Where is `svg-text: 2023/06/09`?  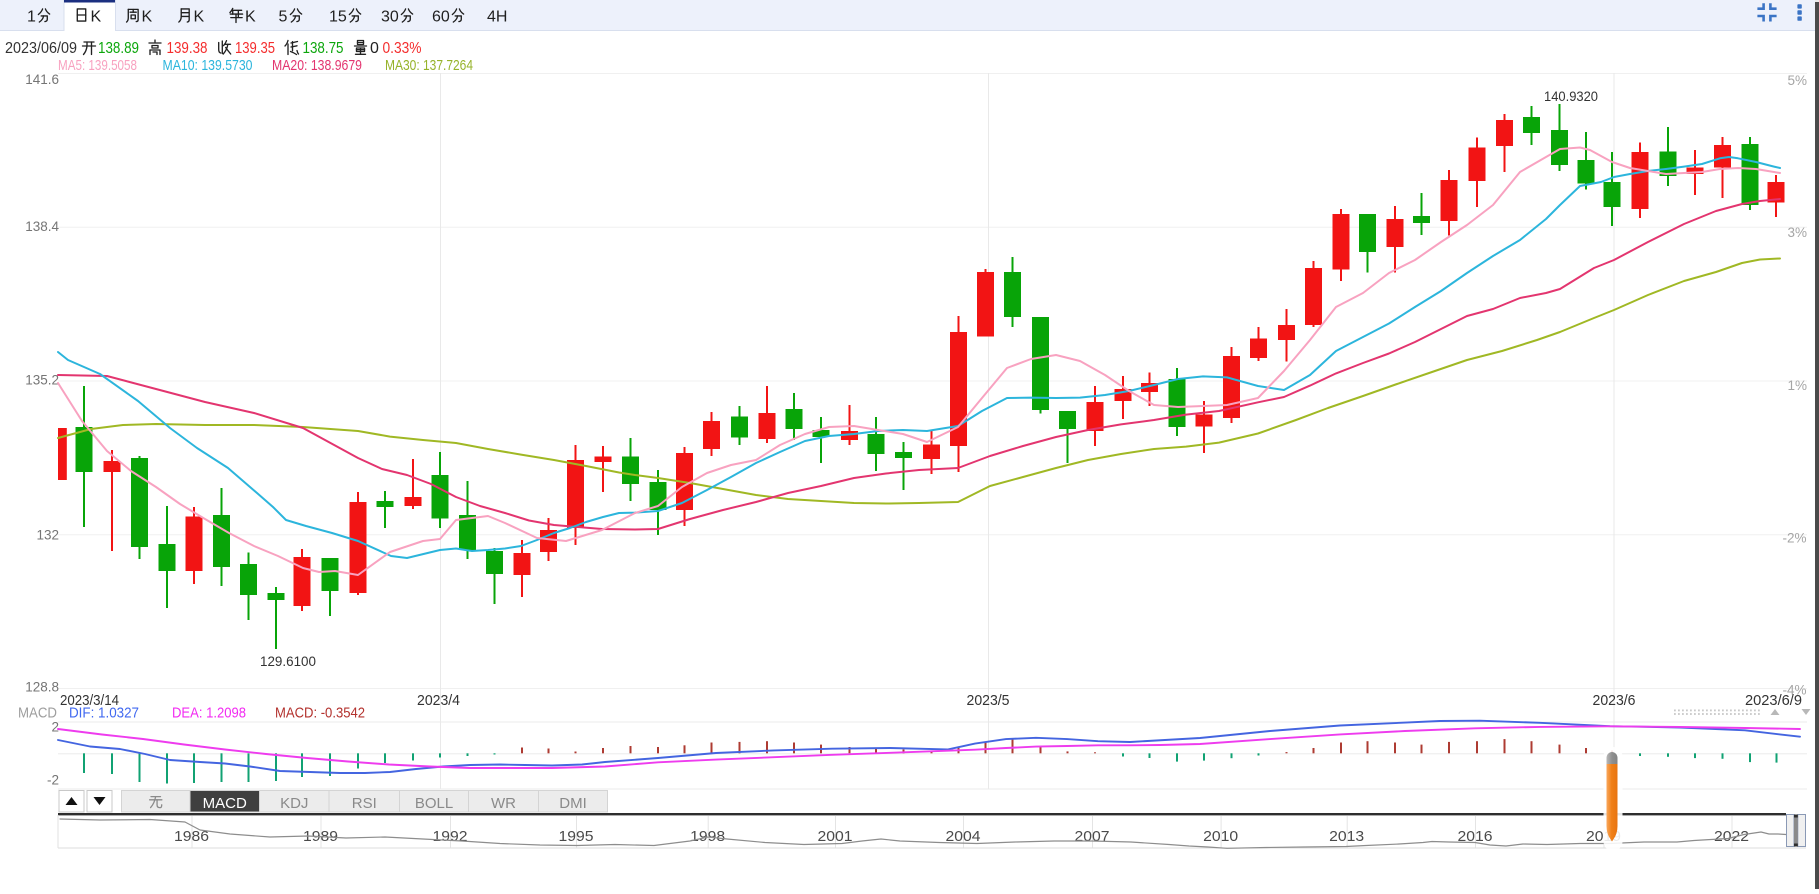 svg-text: 2023/06/09 is located at coordinates (41, 48).